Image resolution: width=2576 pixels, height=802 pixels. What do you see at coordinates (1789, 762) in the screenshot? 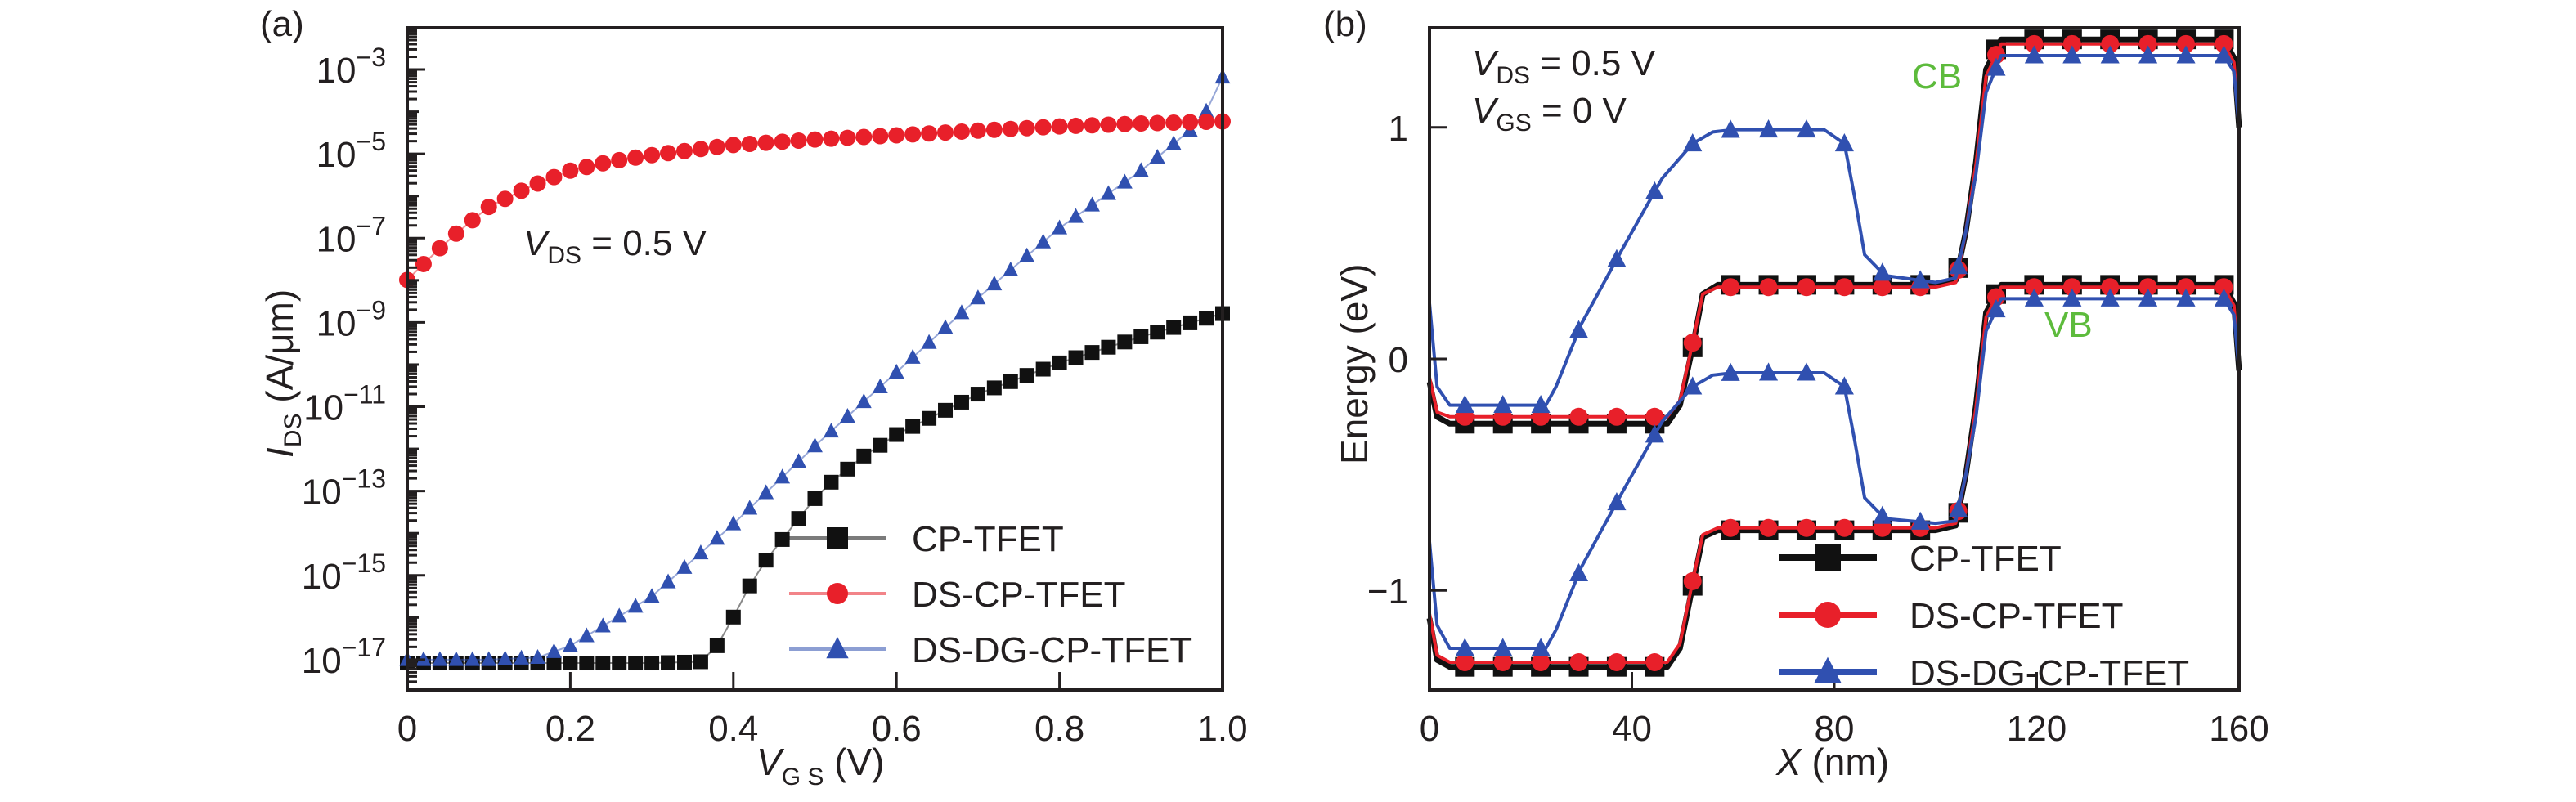
I see `x-title-main: X` at bounding box center [1789, 762].